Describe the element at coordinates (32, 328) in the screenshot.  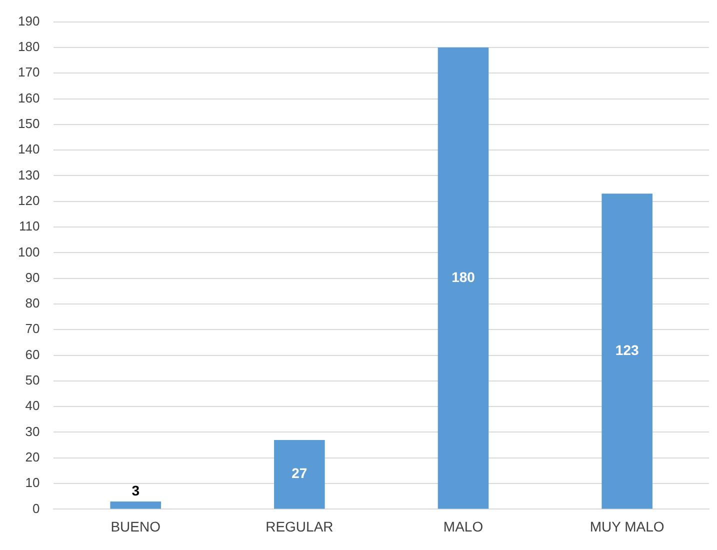
I see `y-tick-label: 70` at that location.